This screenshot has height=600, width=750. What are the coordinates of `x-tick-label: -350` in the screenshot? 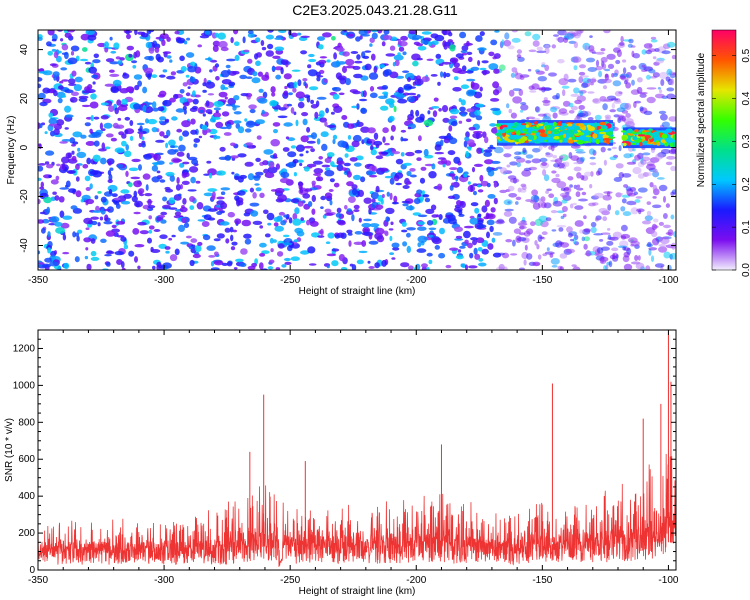 It's located at (38, 280).